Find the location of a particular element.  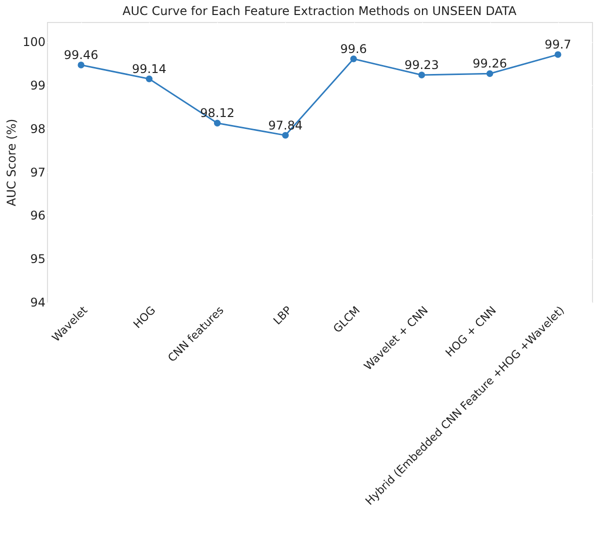

data-label: 99.23 is located at coordinates (421, 65).